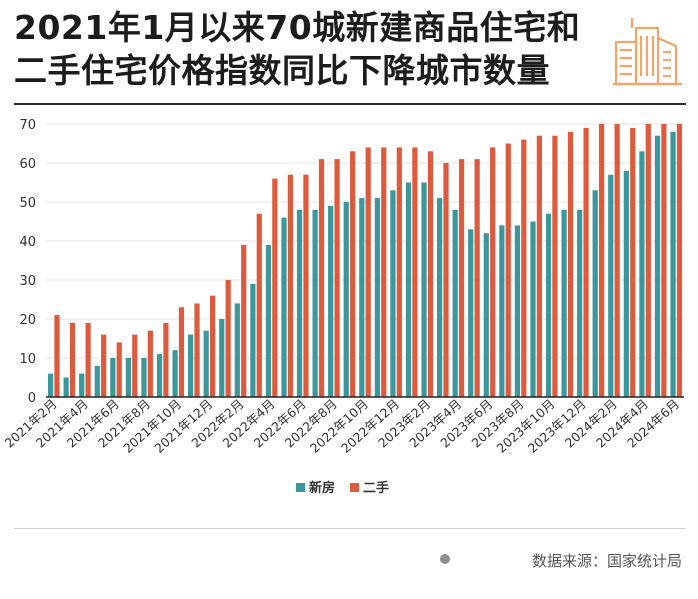 This screenshot has height=599, width=698. I want to click on y-tick-label: 10, so click(27, 359).